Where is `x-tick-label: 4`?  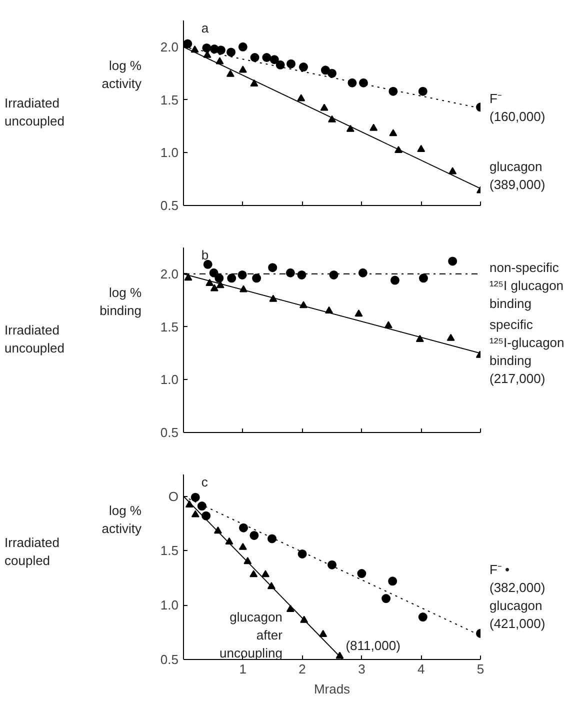 x-tick-label: 4 is located at coordinates (421, 669).